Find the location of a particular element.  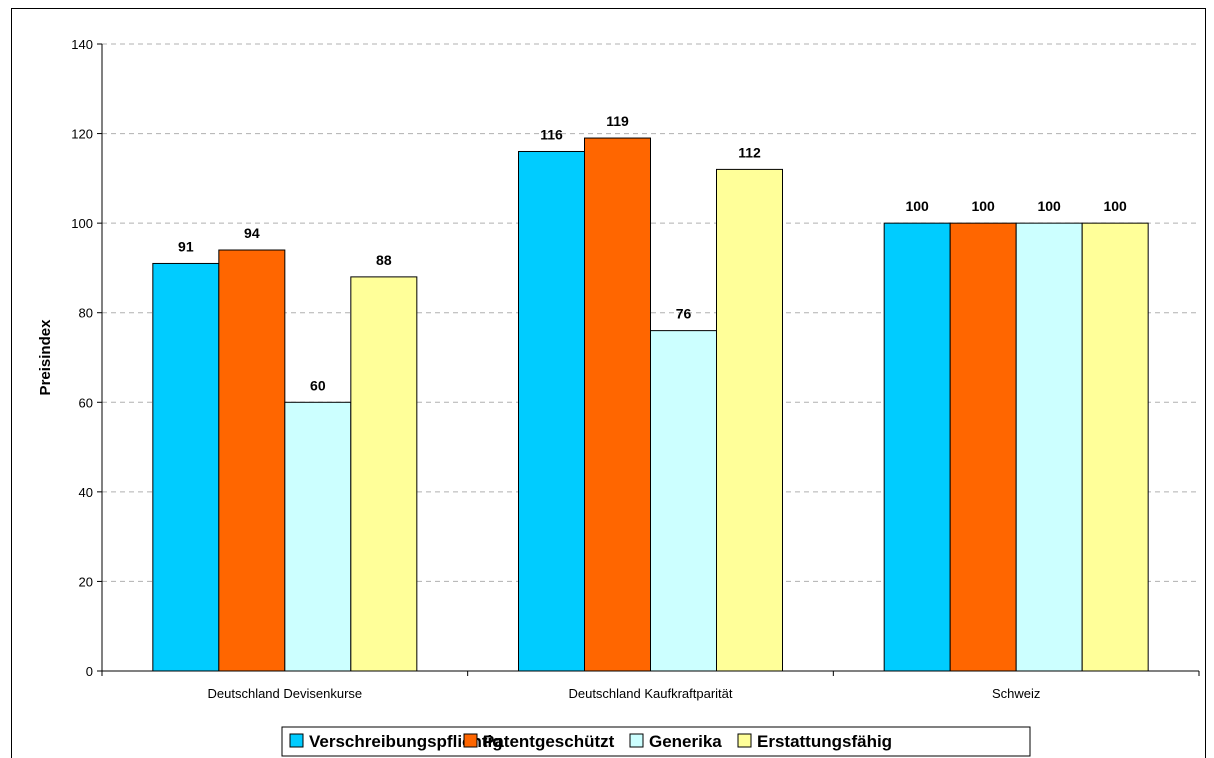

y-tick-label: 120 is located at coordinates (82, 134).